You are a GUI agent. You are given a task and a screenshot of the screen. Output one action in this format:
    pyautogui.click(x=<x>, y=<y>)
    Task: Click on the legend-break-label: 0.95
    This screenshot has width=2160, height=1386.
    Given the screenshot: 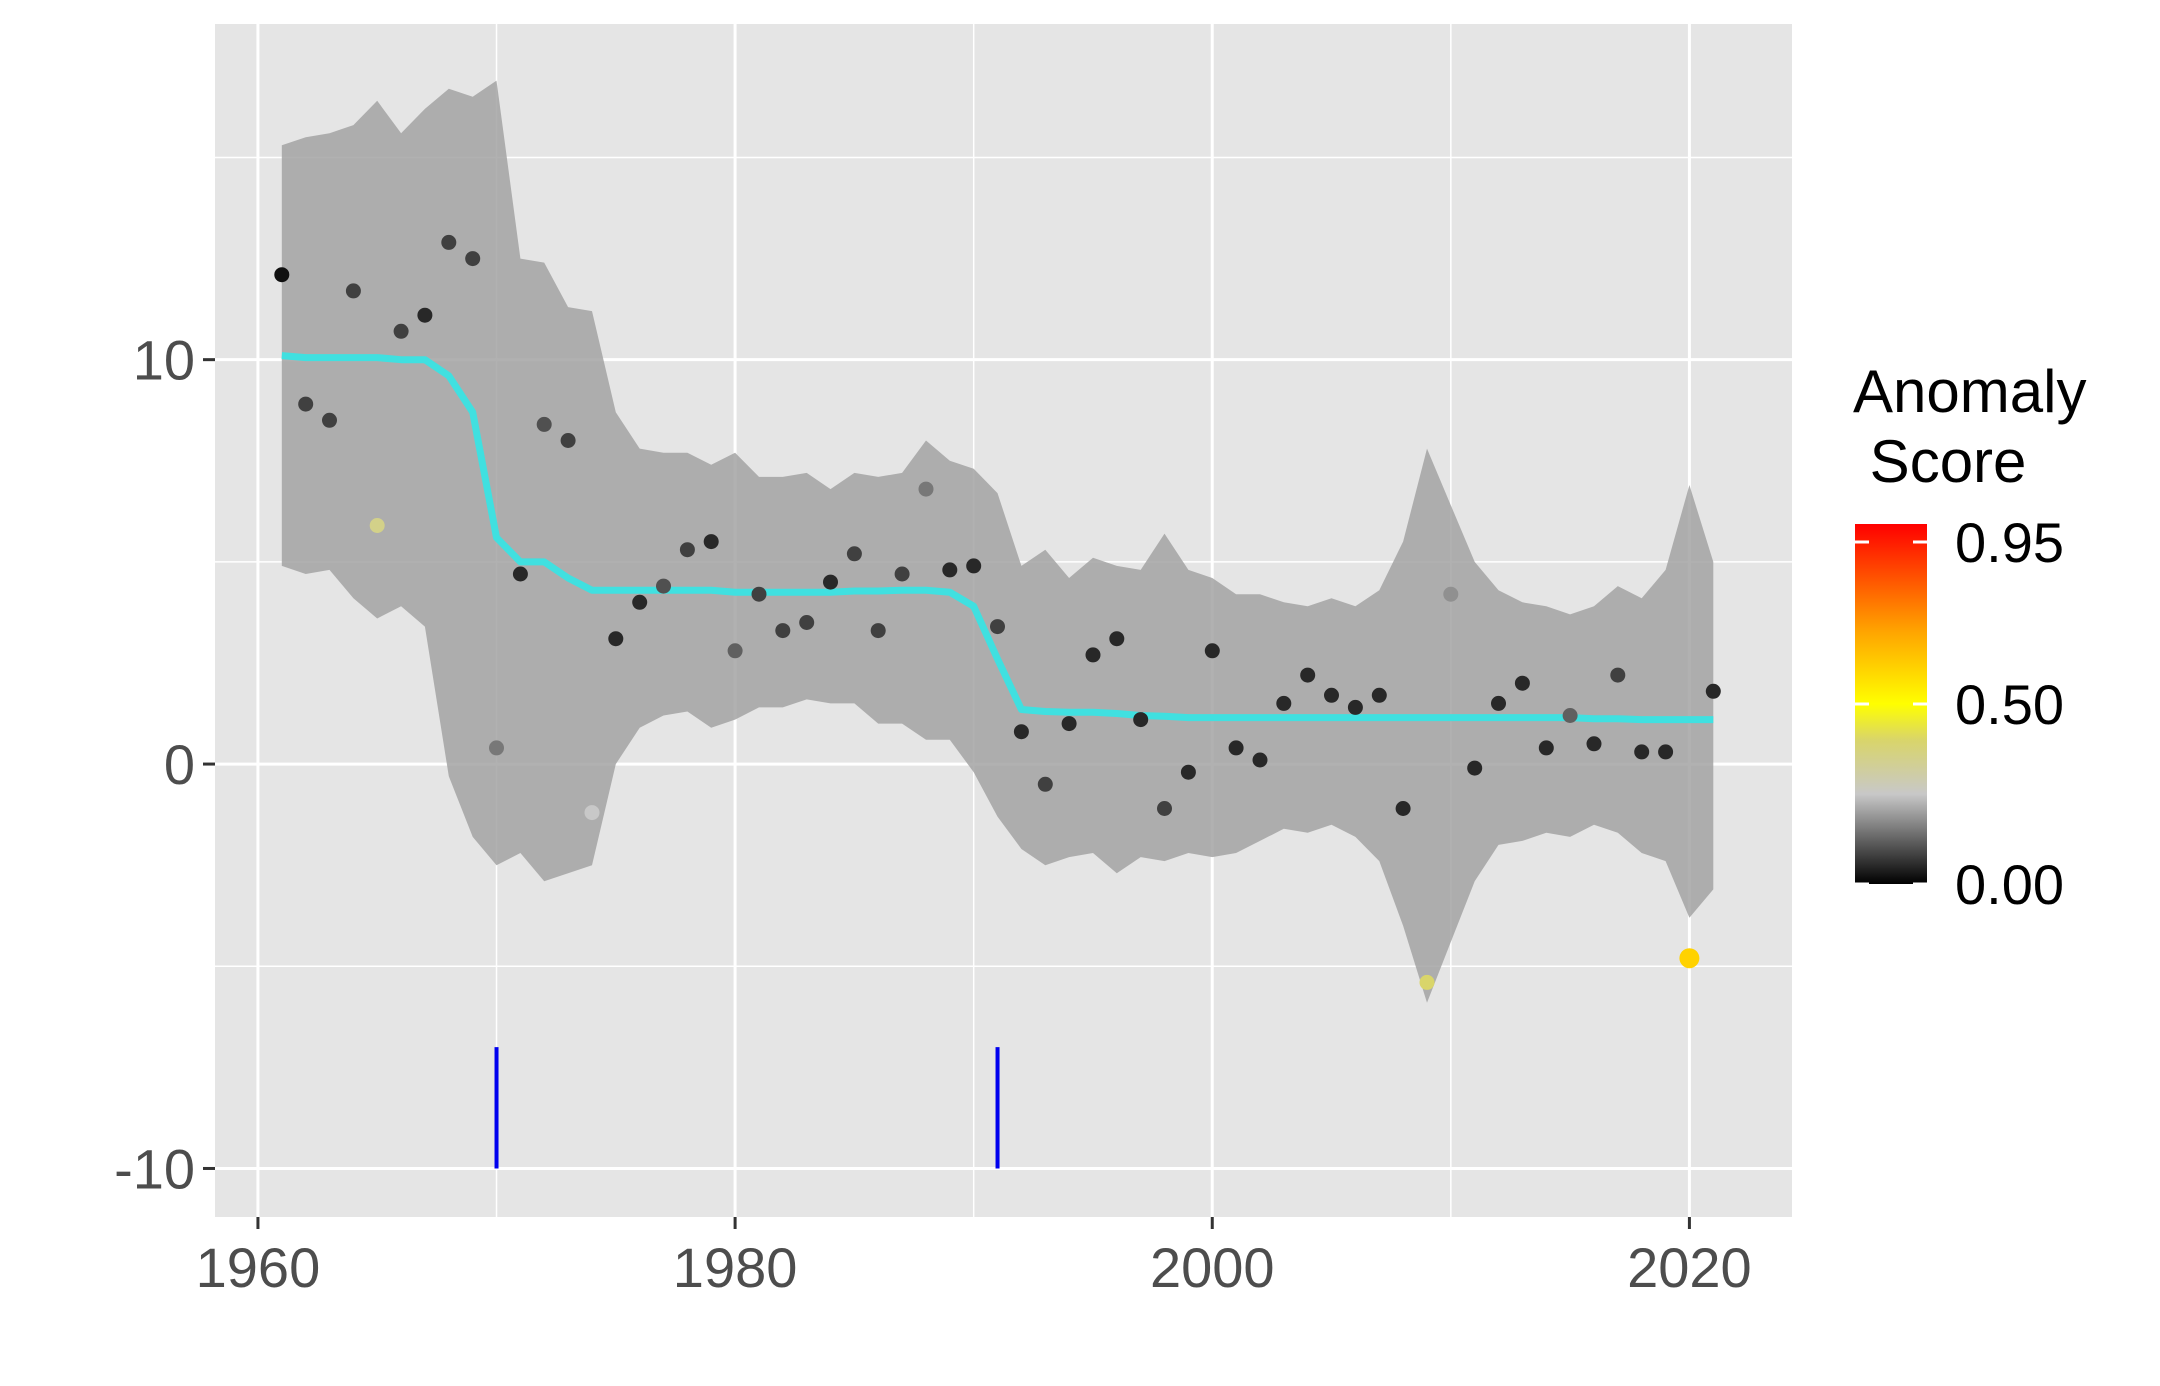 What is the action you would take?
    pyautogui.click(x=2009, y=542)
    